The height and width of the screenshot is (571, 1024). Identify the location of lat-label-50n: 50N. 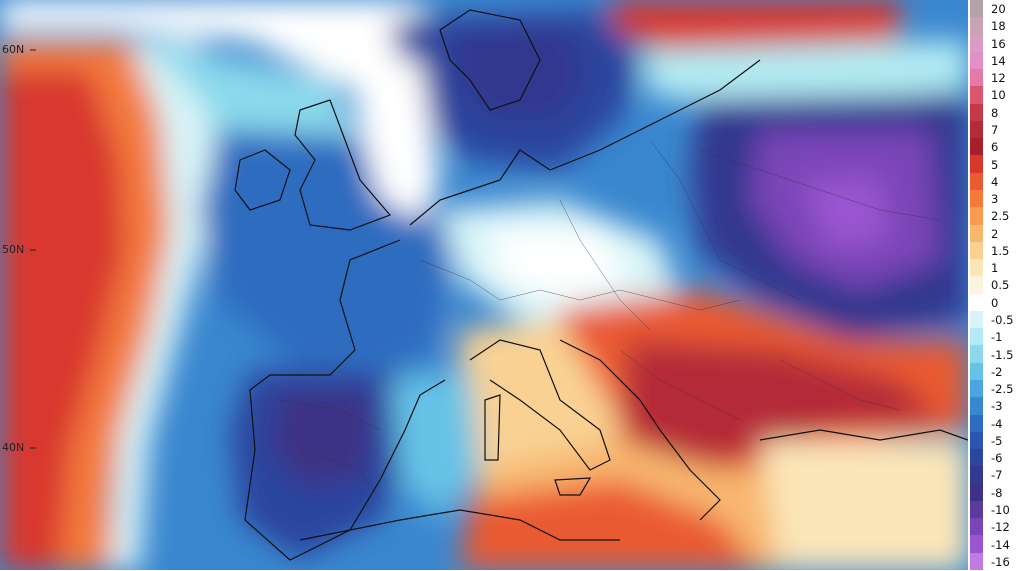
(13, 249).